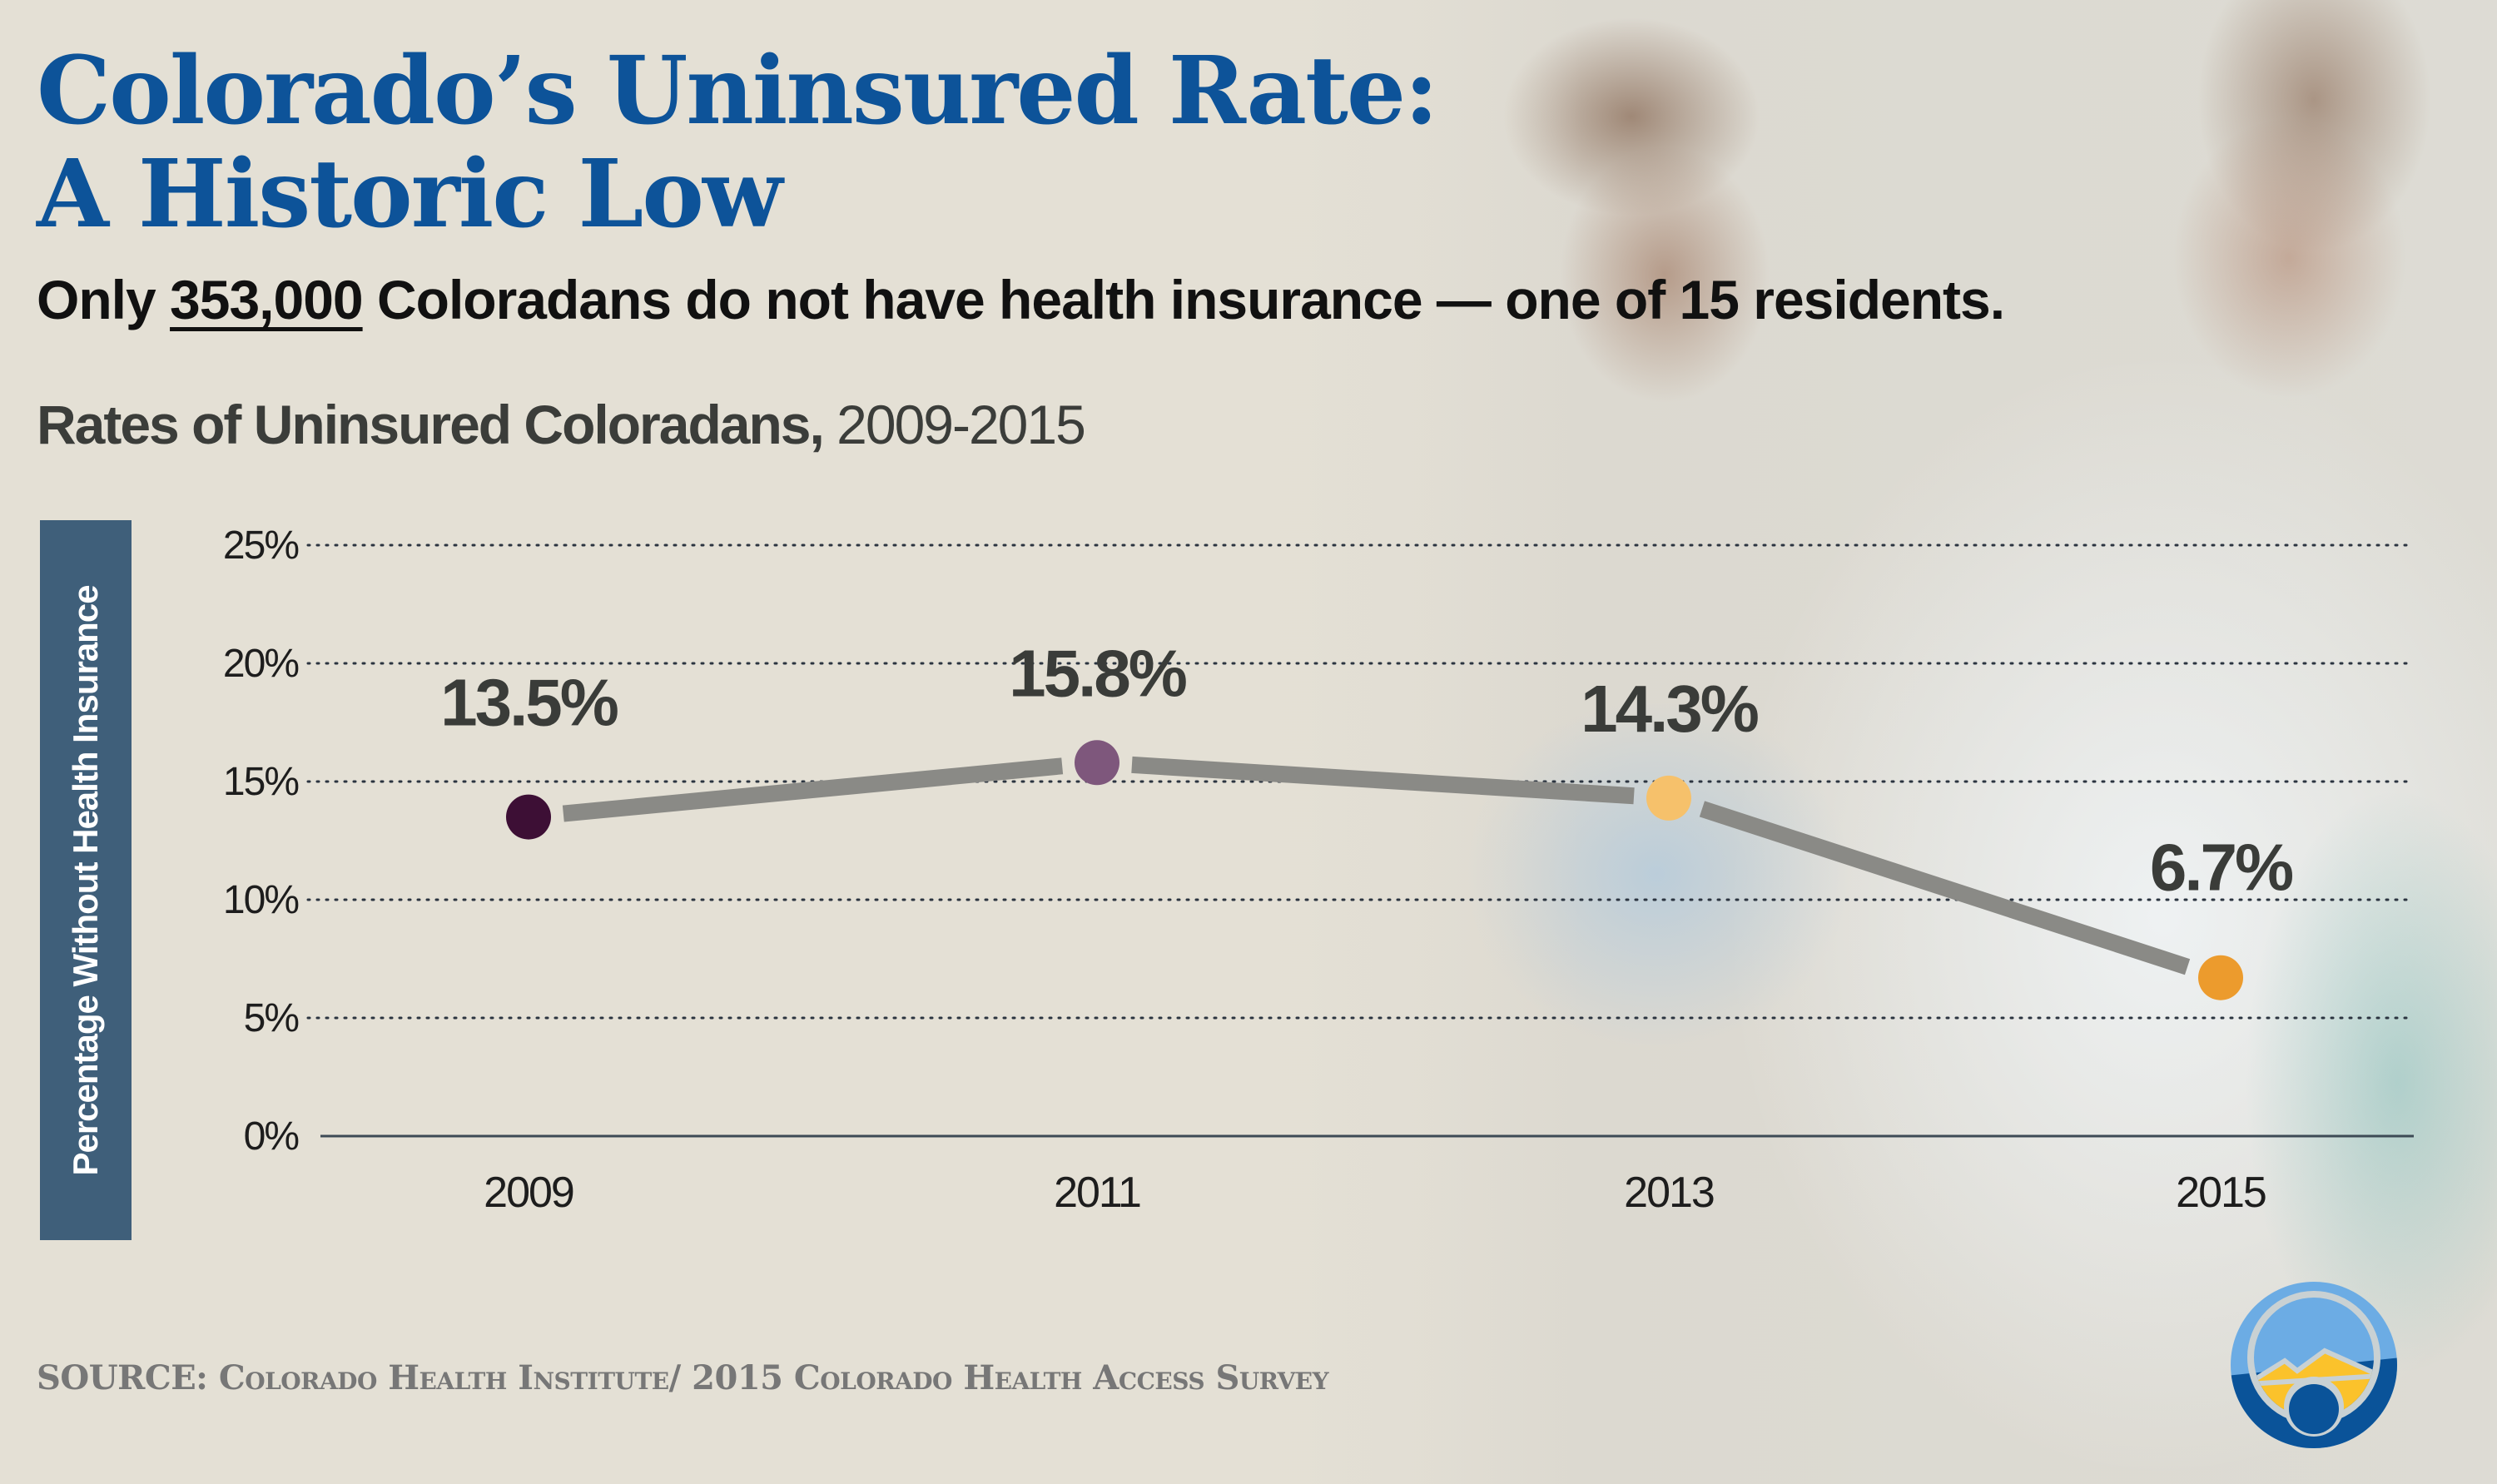 This screenshot has height=1484, width=2497. What do you see at coordinates (1097, 1193) in the screenshot?
I see `x-tick-label: 2011` at bounding box center [1097, 1193].